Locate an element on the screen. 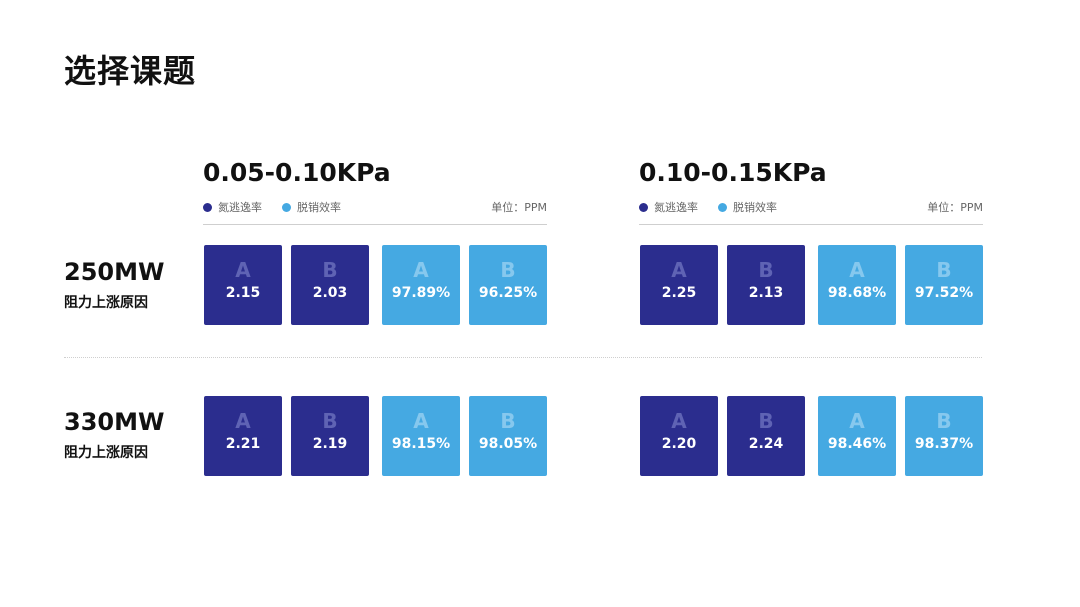  tile-330mw-g1-a-dark: A 2.21 is located at coordinates (243, 436).